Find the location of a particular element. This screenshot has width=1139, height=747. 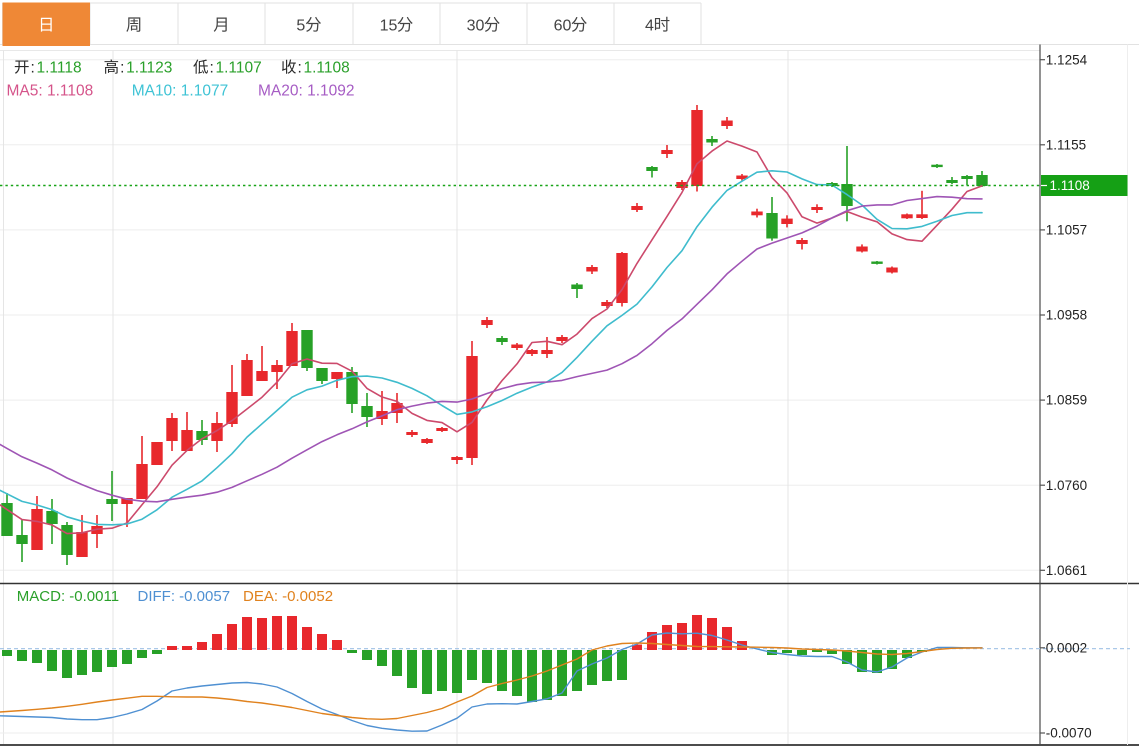

svg-text: MA10: 1.1077 is located at coordinates (180, 91).